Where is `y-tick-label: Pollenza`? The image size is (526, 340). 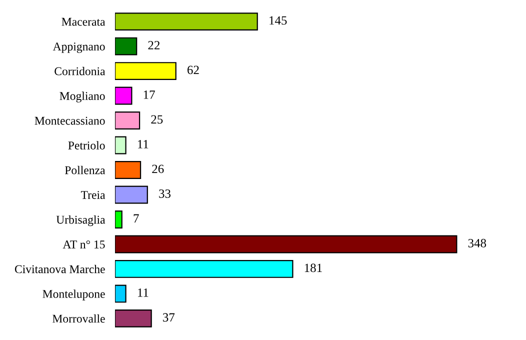 y-tick-label: Pollenza is located at coordinates (85, 170).